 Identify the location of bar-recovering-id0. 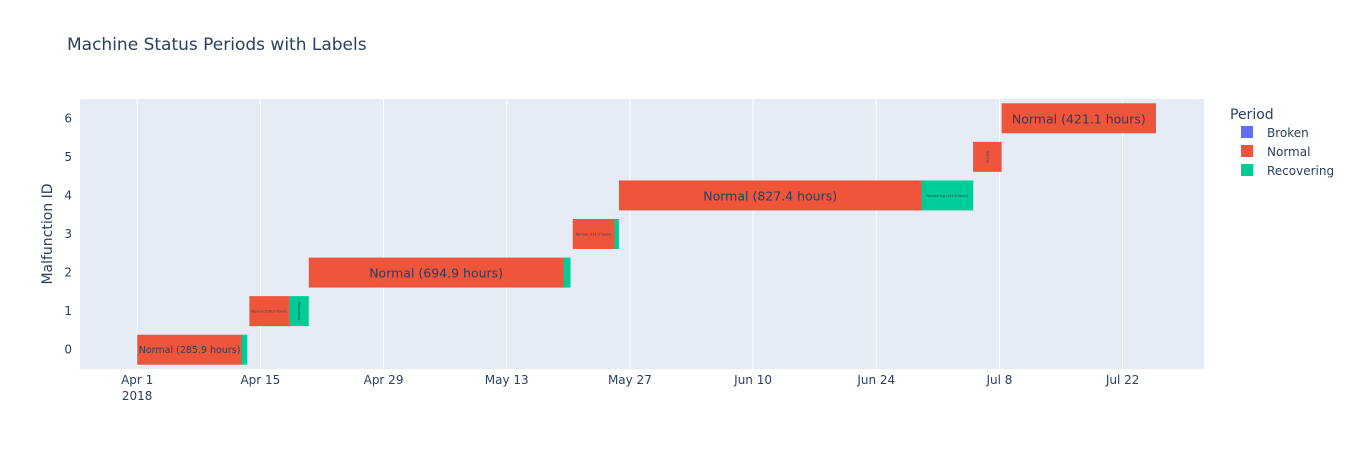
(245, 349).